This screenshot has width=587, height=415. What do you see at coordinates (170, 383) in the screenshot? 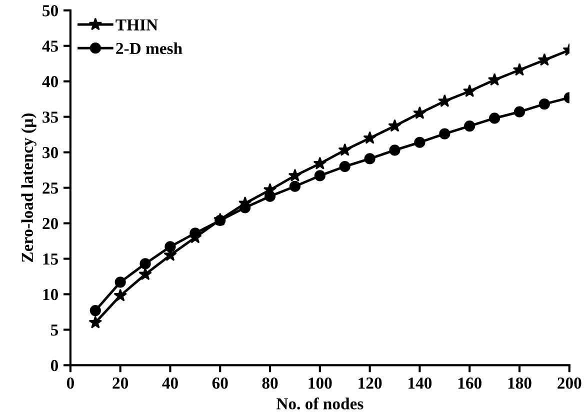
I see `x-tick-label: 40` at bounding box center [170, 383].